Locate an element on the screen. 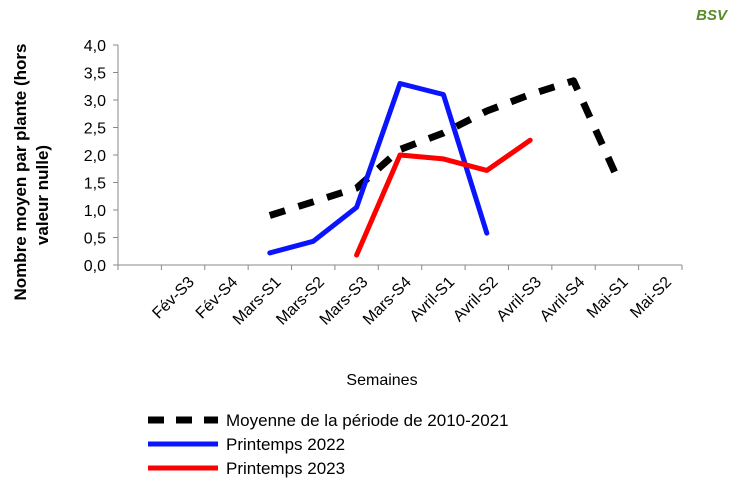  y-tick-label: 0,0 is located at coordinates (95, 266).